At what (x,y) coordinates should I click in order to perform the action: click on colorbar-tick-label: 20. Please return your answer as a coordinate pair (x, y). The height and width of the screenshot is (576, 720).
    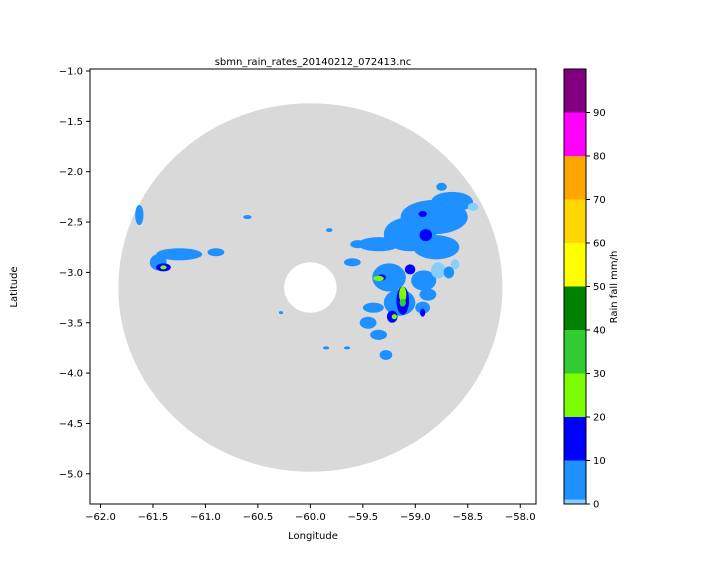
    Looking at the image, I should click on (599, 418).